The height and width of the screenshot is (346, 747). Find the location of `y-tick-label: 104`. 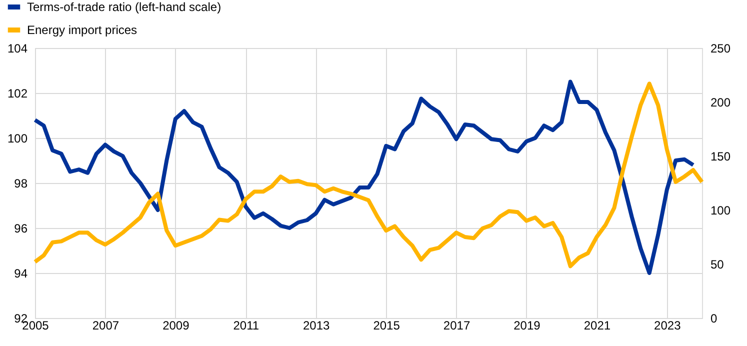

y-tick-label: 104 is located at coordinates (17, 49).